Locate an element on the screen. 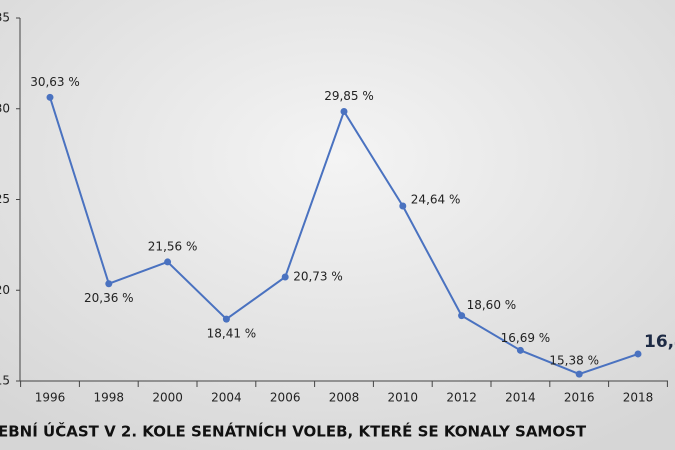 The width and height of the screenshot is (675, 450). x-tick-label: 2006 is located at coordinates (285, 398).